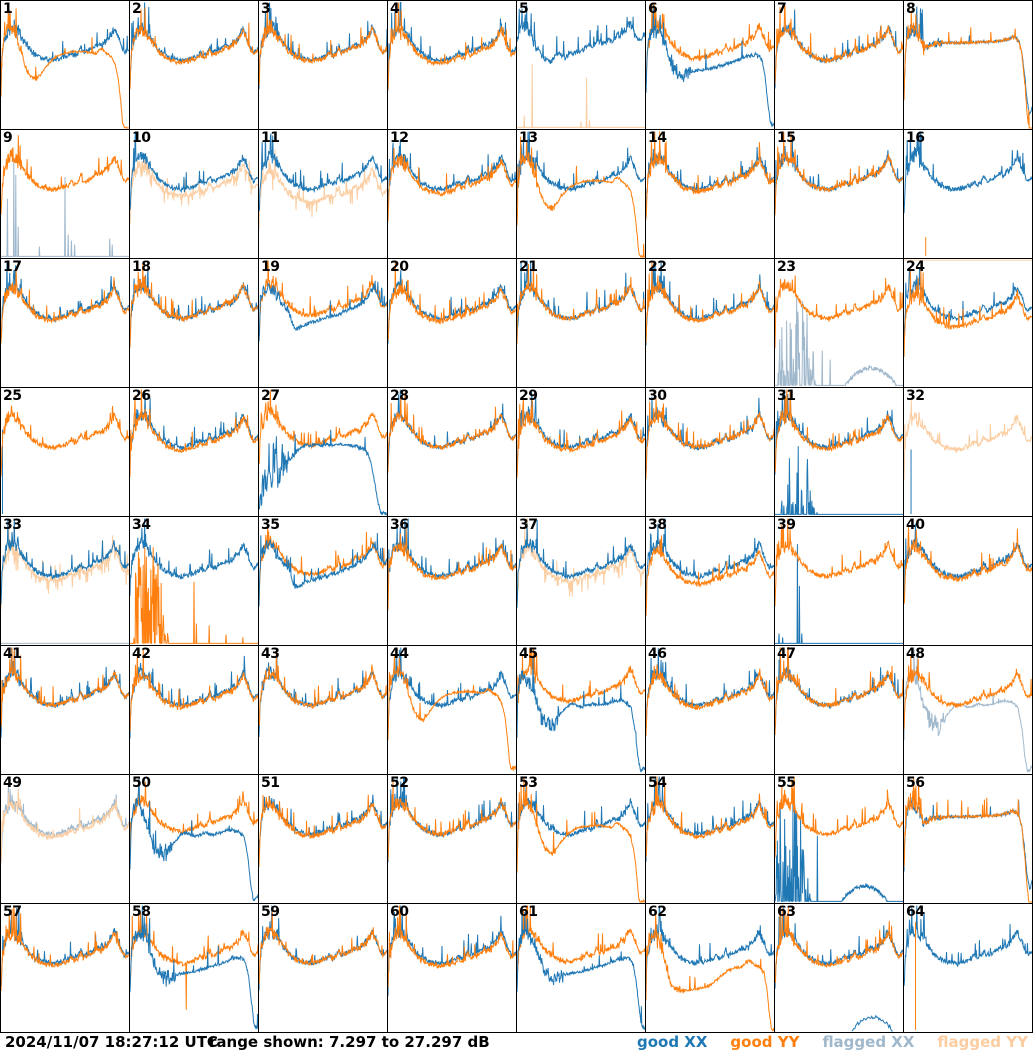  I want to click on panel-number: 59, so click(270, 912).